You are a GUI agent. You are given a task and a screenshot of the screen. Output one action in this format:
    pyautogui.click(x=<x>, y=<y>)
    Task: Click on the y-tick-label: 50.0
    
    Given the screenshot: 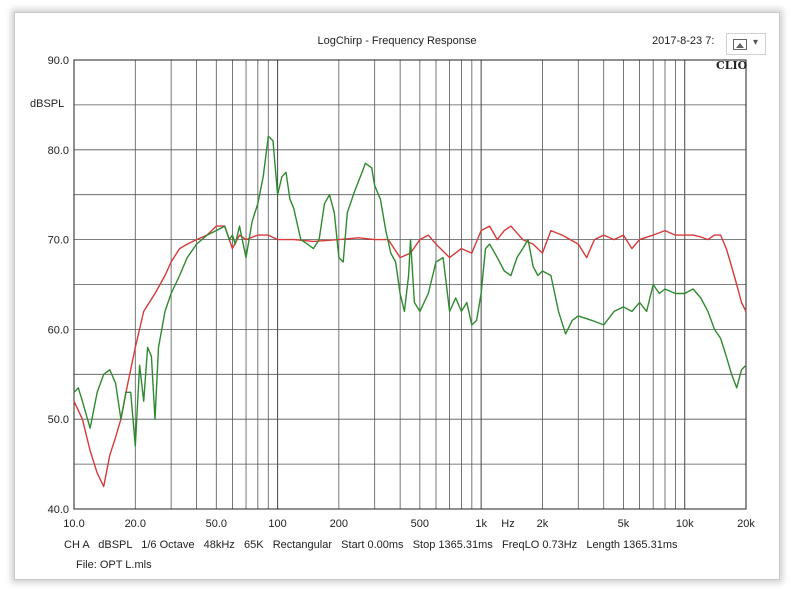 What is the action you would take?
    pyautogui.click(x=58, y=420)
    